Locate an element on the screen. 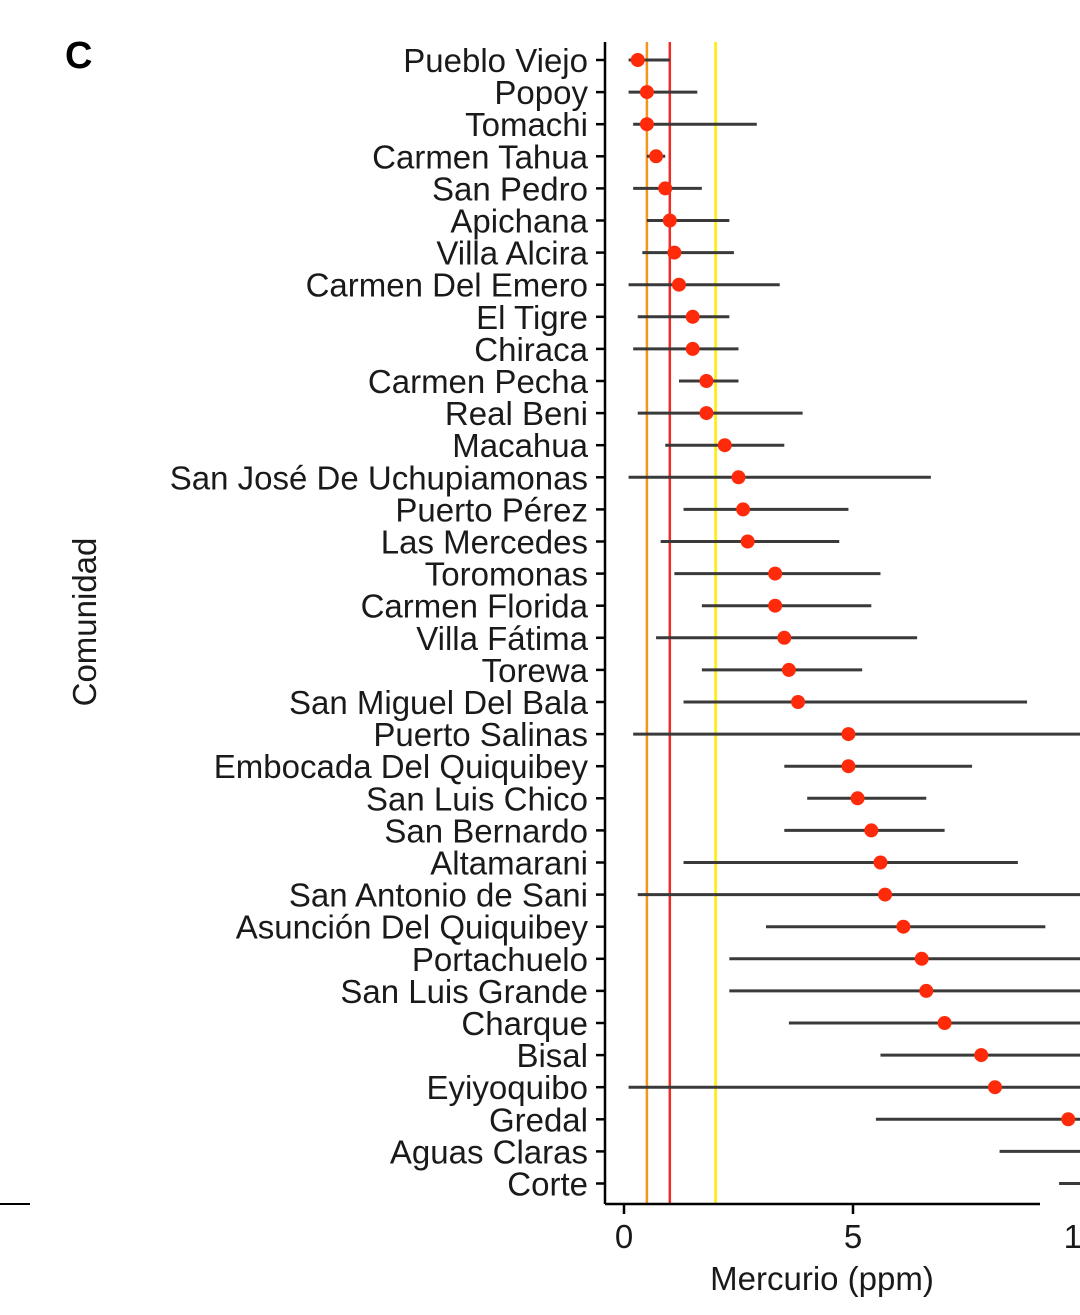 Image resolution: width=1080 pixels, height=1315 pixels. y-tick-label: Asunción Del Quiquibey is located at coordinates (412, 927).